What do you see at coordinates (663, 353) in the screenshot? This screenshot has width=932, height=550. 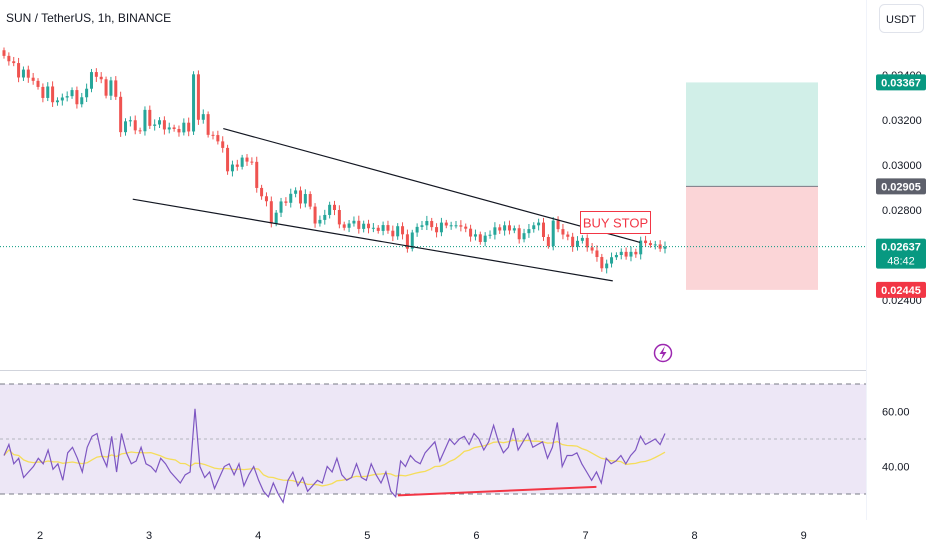 I see `lightning-icon` at bounding box center [663, 353].